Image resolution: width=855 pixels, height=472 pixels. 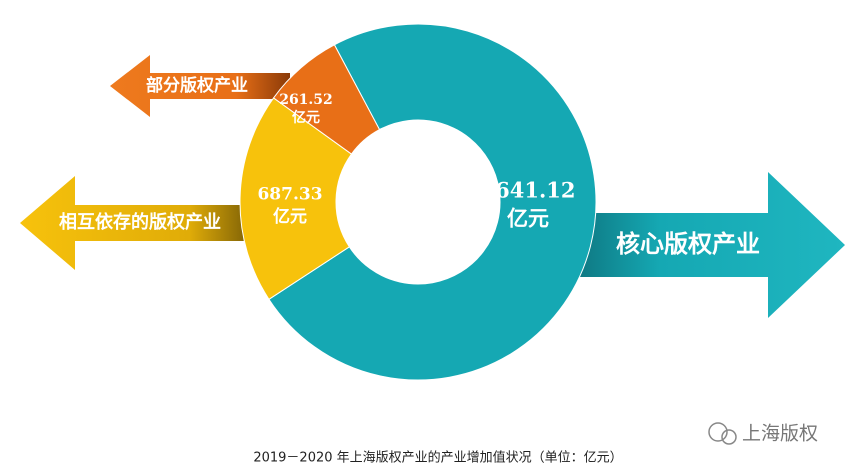 I want to click on category-label: 相互依存的版权产业, so click(x=140, y=222).